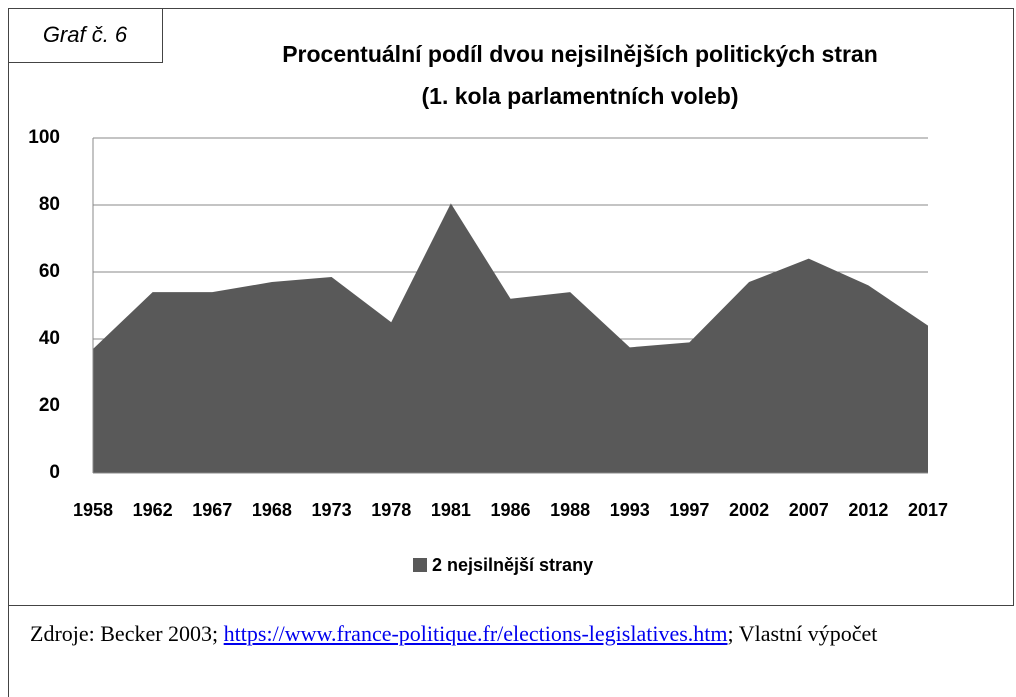  What do you see at coordinates (512, 565) in the screenshot?
I see `legend-label: 2 nejsilnější strany` at bounding box center [512, 565].